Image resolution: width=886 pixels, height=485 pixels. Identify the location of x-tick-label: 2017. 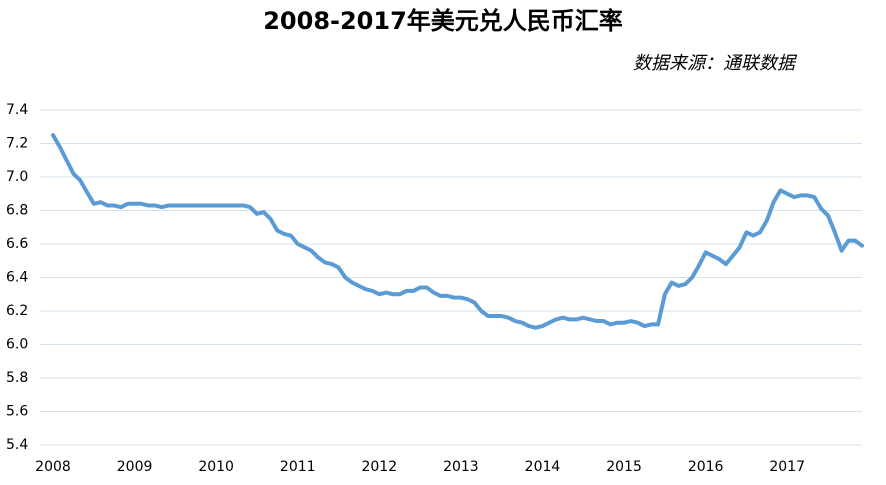
(787, 467).